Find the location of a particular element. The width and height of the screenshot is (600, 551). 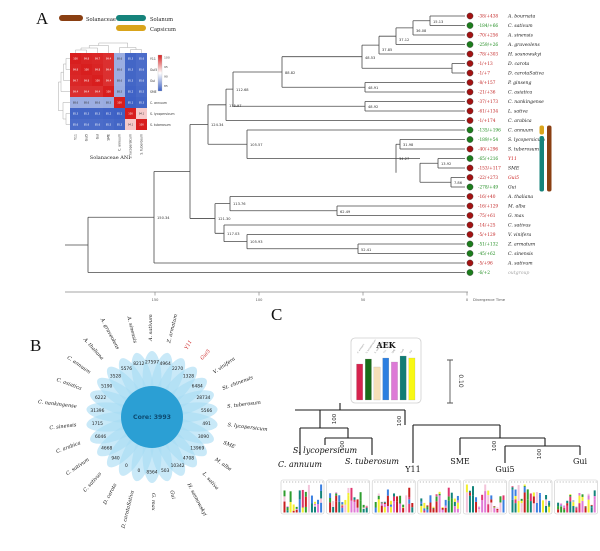

node-age-label: 37.12 is located at coordinates (404, 40).